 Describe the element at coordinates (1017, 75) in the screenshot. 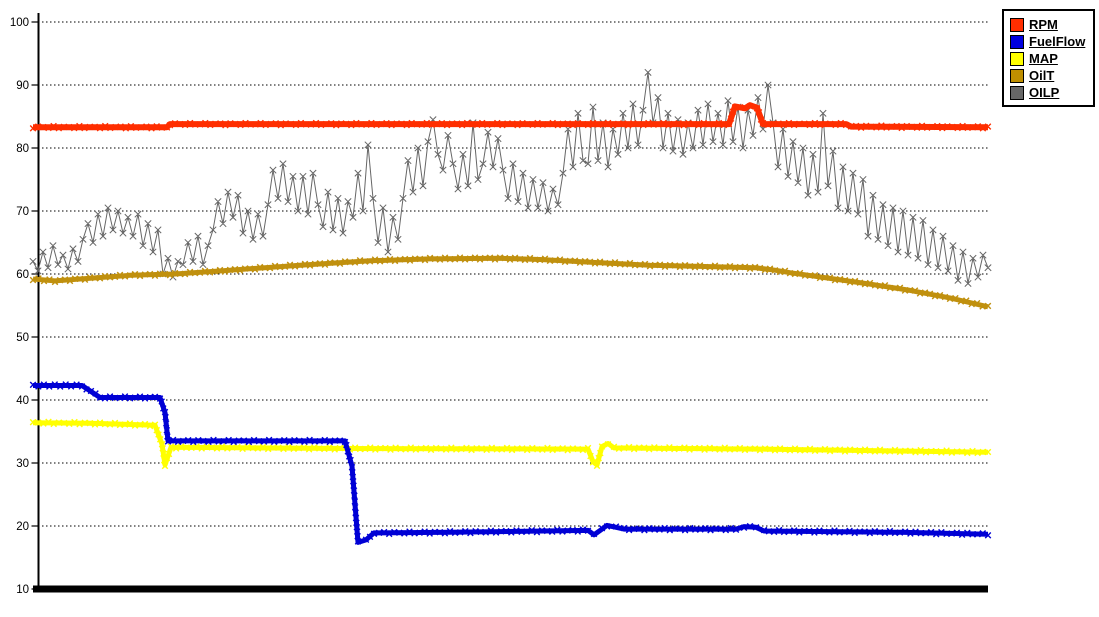

I see `legend-swatch-oilt` at that location.